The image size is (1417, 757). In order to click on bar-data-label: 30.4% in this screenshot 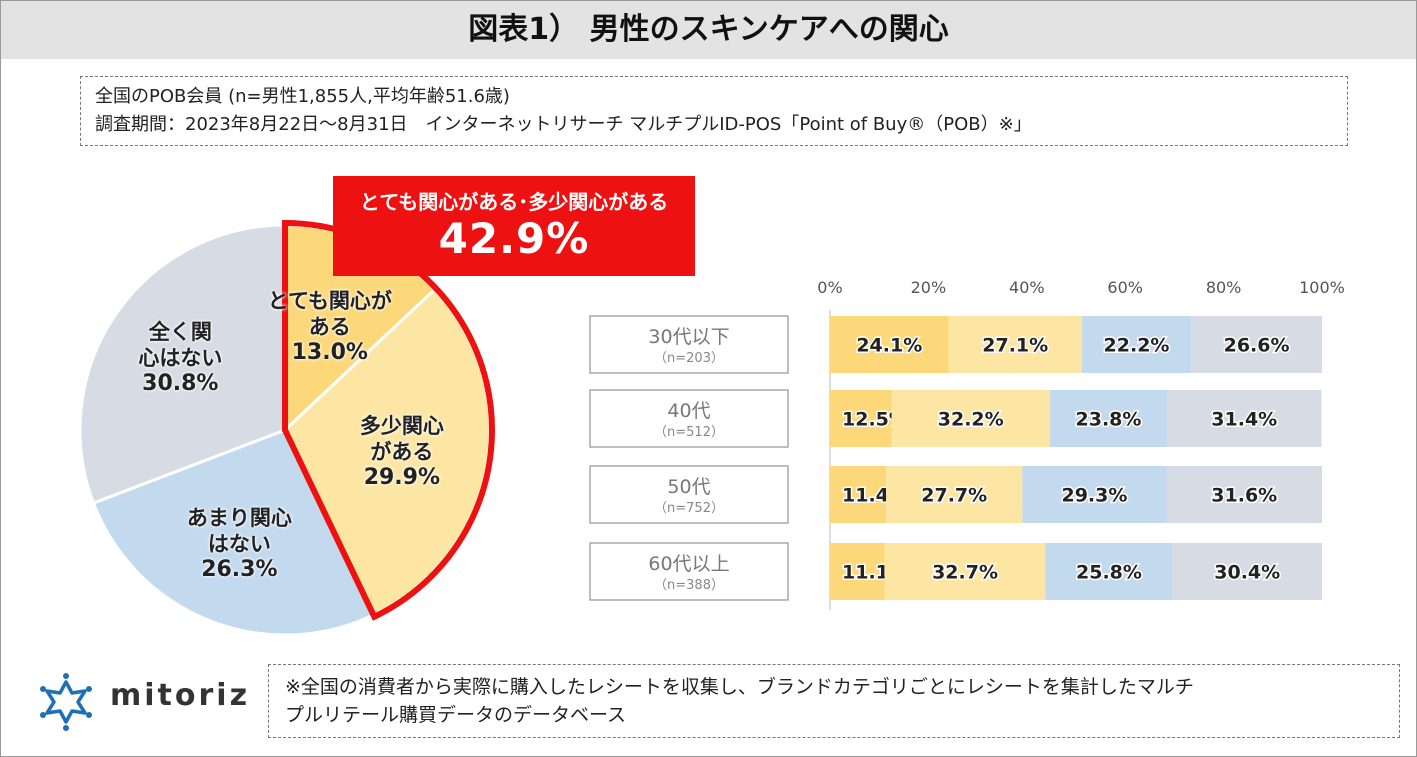, I will do `click(1247, 573)`.